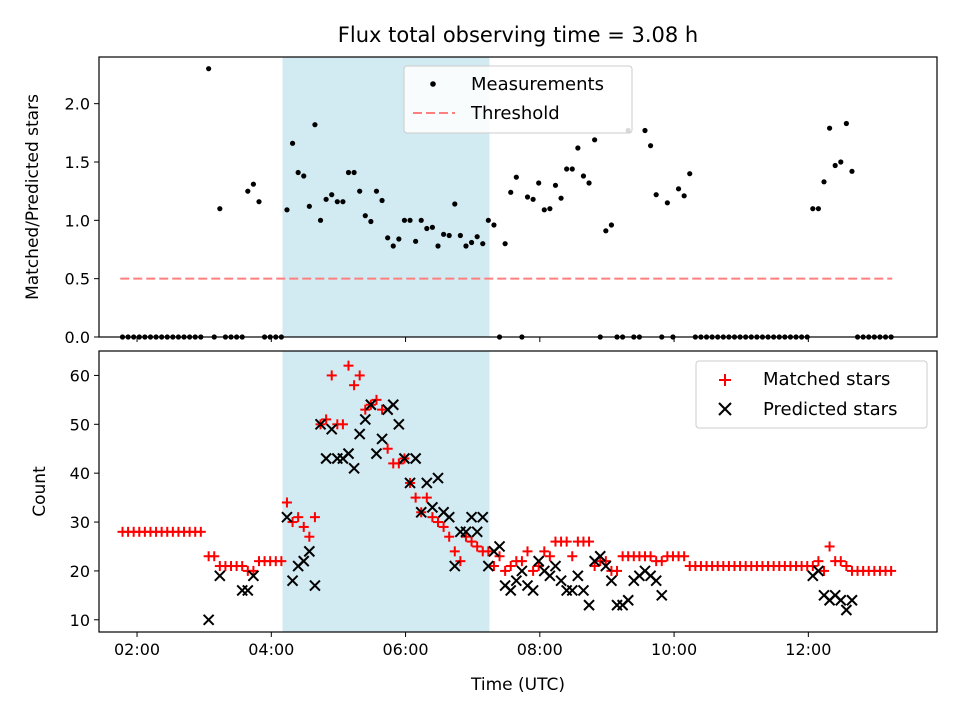 This screenshot has width=960, height=720. I want to click on legend-label-threshold: Threshold, so click(515, 113).